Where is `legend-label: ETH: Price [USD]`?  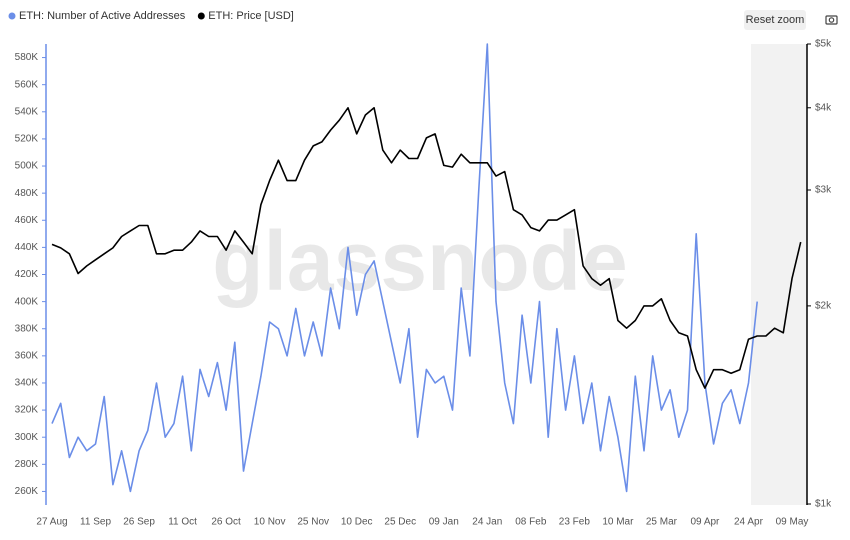 legend-label: ETH: Price [USD] is located at coordinates (251, 16).